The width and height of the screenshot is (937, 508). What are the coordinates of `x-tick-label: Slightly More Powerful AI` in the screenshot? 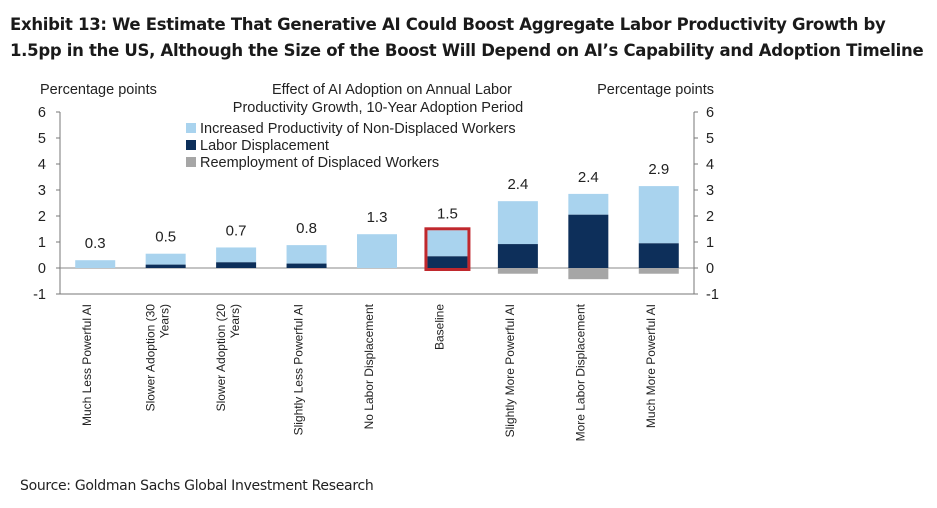 It's located at (510, 370).